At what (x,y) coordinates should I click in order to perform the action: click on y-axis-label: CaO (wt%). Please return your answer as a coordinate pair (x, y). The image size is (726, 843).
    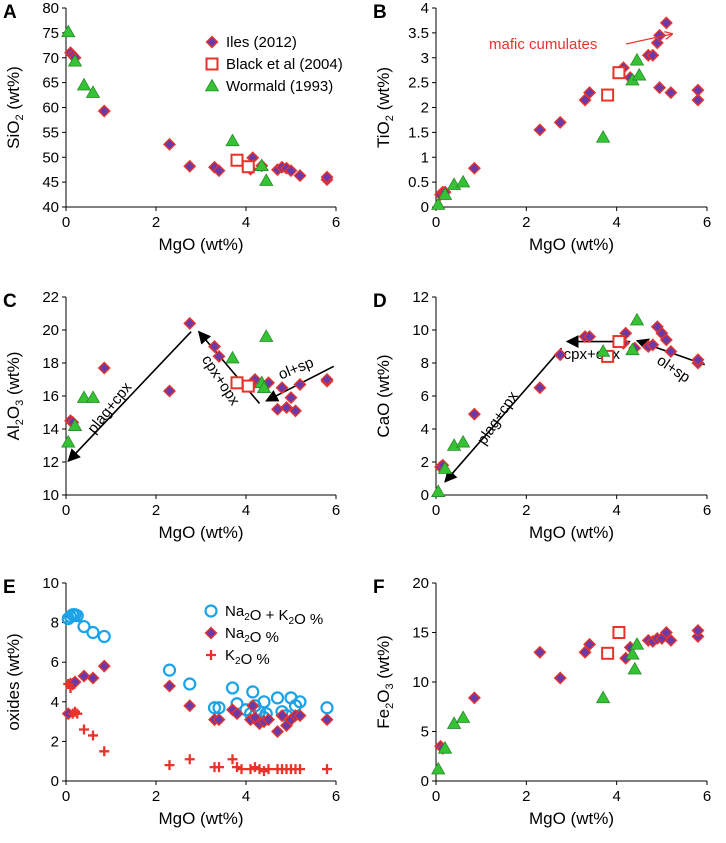
    Looking at the image, I should click on (383, 395).